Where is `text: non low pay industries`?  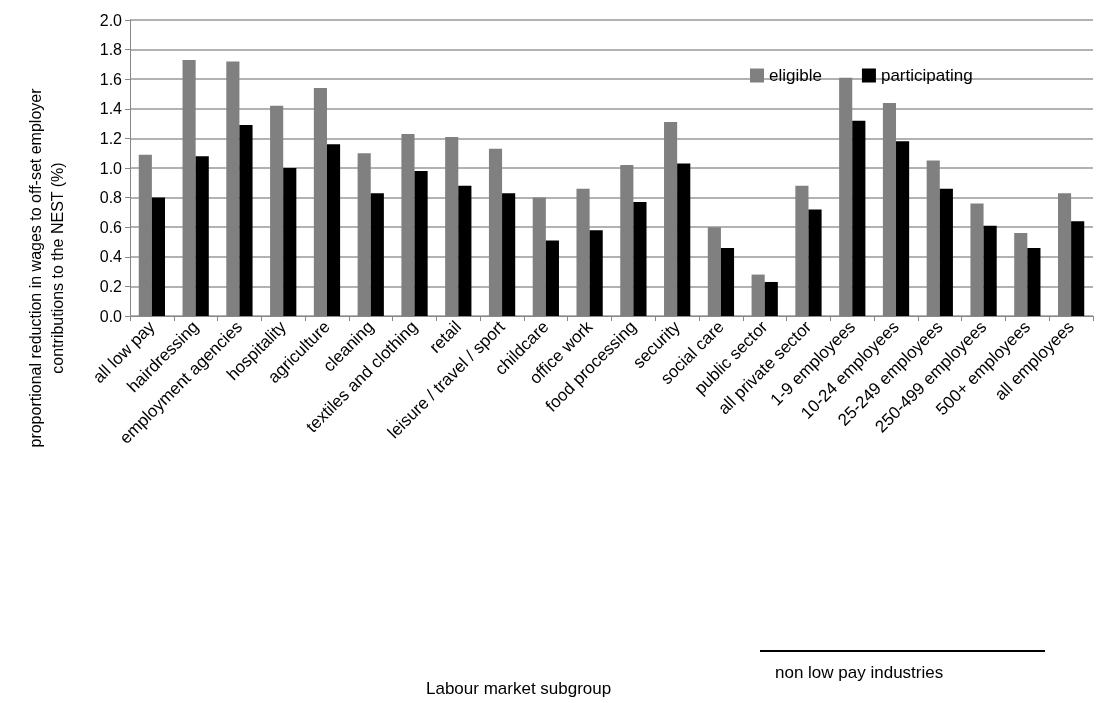 text: non low pay industries is located at coordinates (859, 672).